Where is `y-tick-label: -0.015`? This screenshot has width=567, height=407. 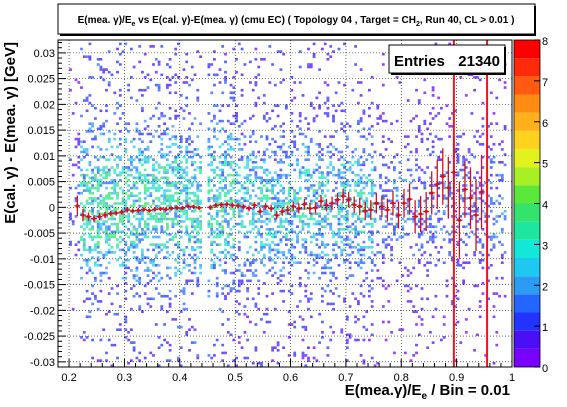 y-tick-label: -0.015 is located at coordinates (39, 286).